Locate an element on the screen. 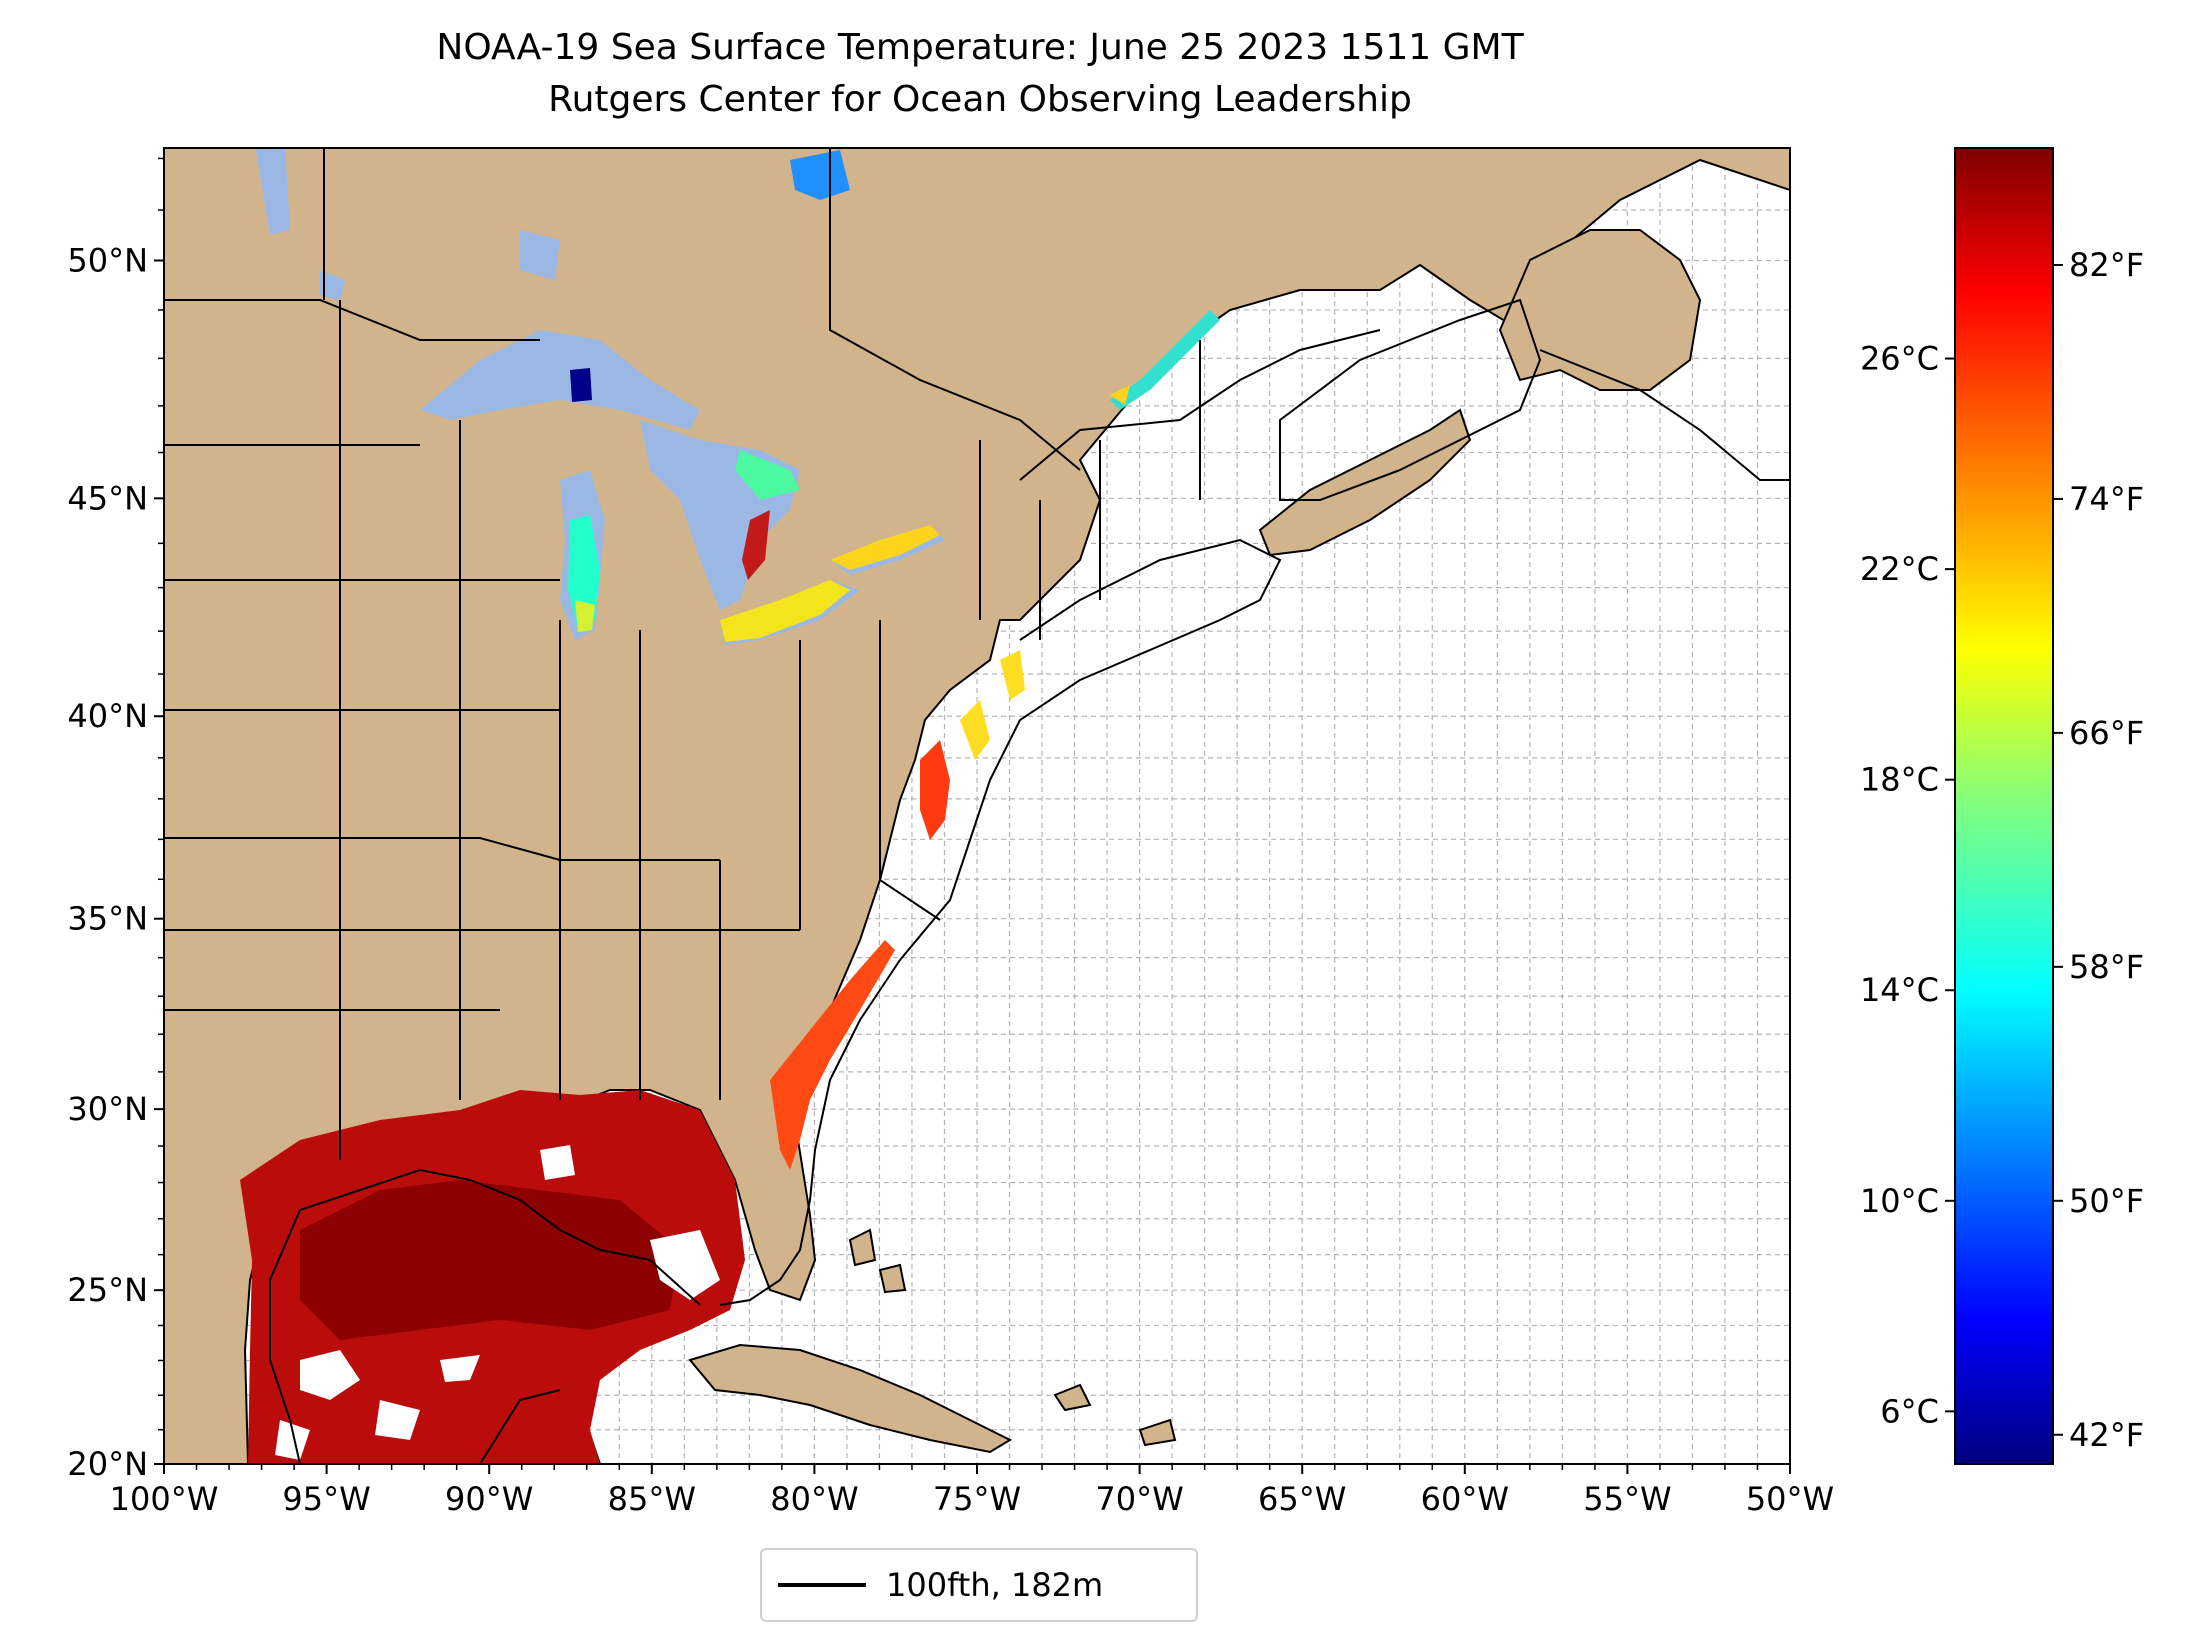  colorbar-f-label: 50°F is located at coordinates (2106, 1201).